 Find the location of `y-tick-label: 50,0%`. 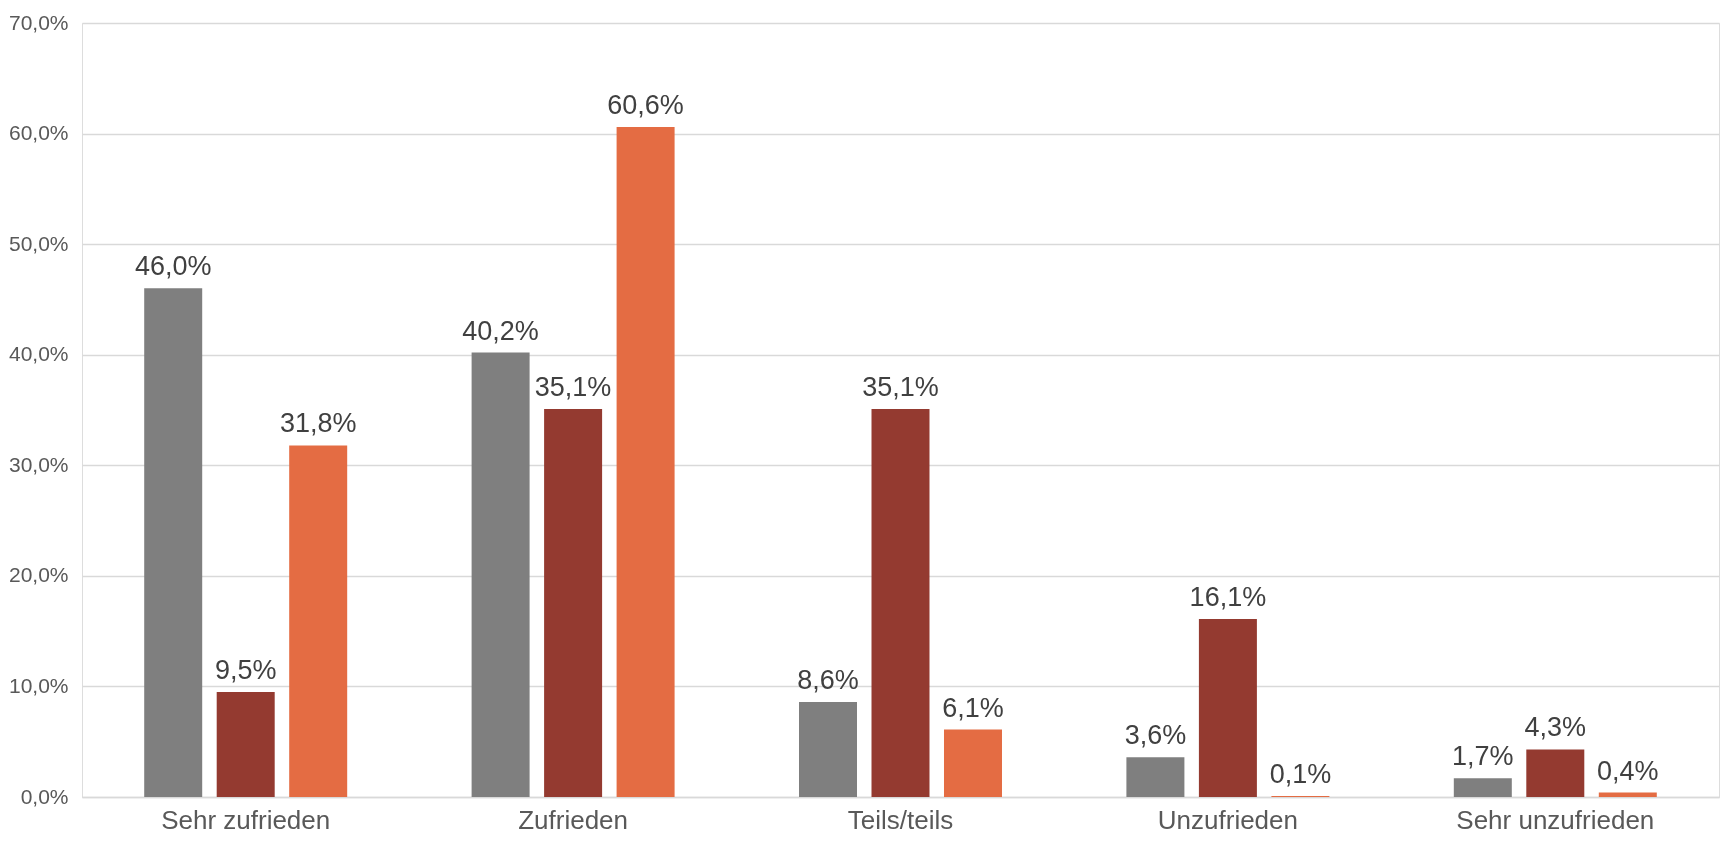

y-tick-label: 50,0% is located at coordinates (38, 243).